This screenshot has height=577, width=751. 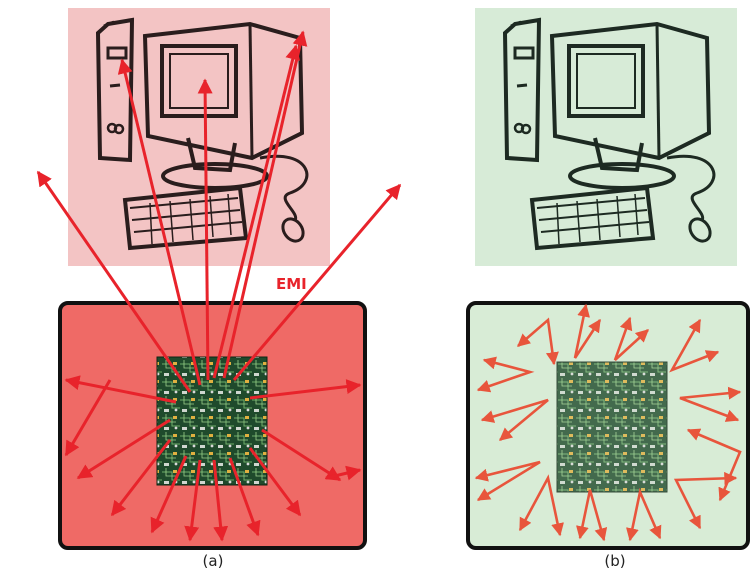 What do you see at coordinates (614, 561) in the screenshot?
I see `caption-b: (b)` at bounding box center [614, 561].